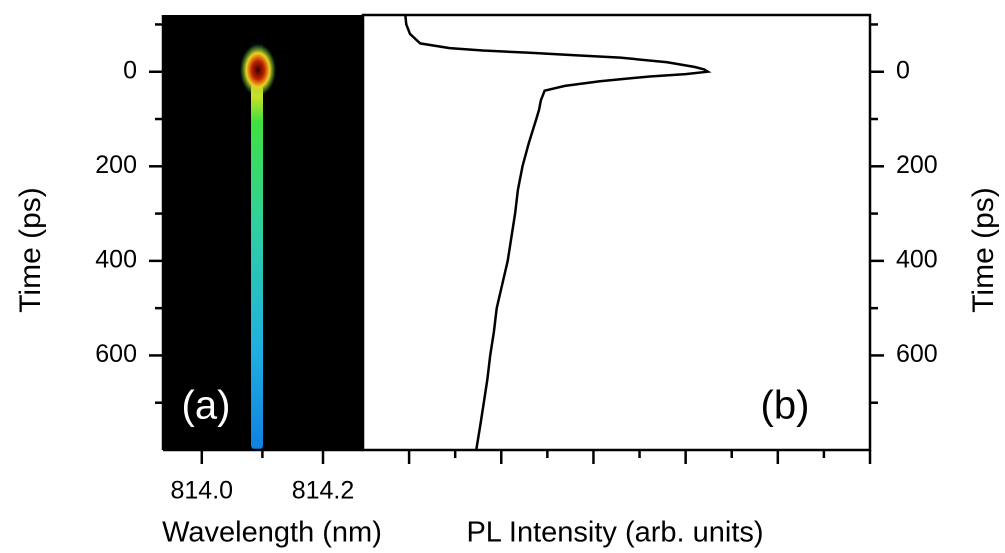 Image resolution: width=1005 pixels, height=553 pixels. Describe the element at coordinates (206, 406) in the screenshot. I see `panel-label: (a)` at that location.